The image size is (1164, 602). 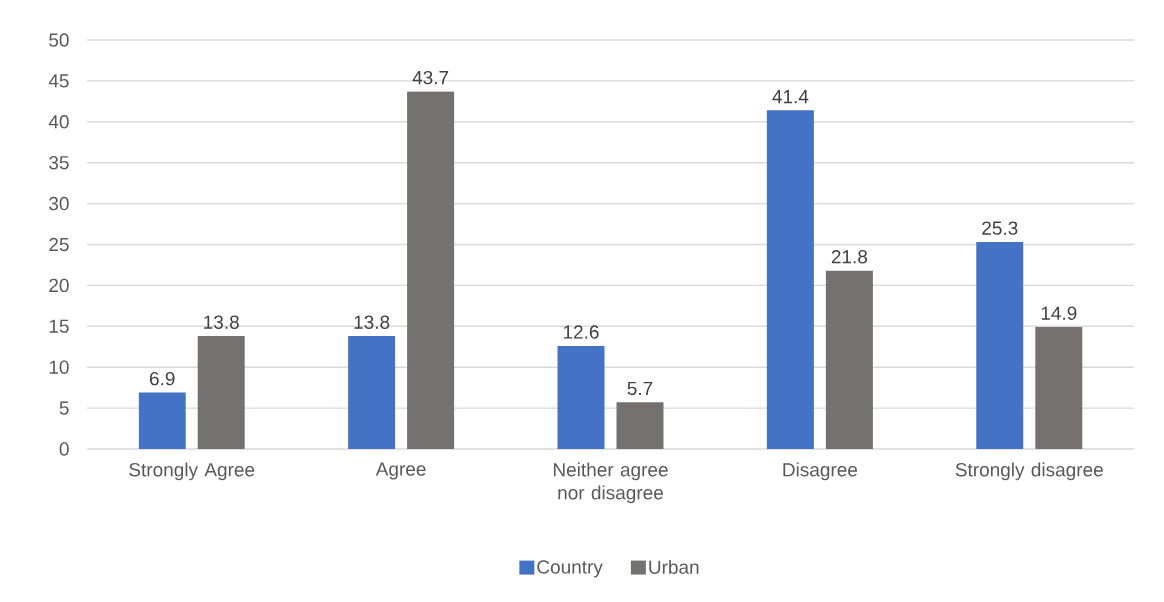 I want to click on data-label: 43.7, so click(x=430, y=77).